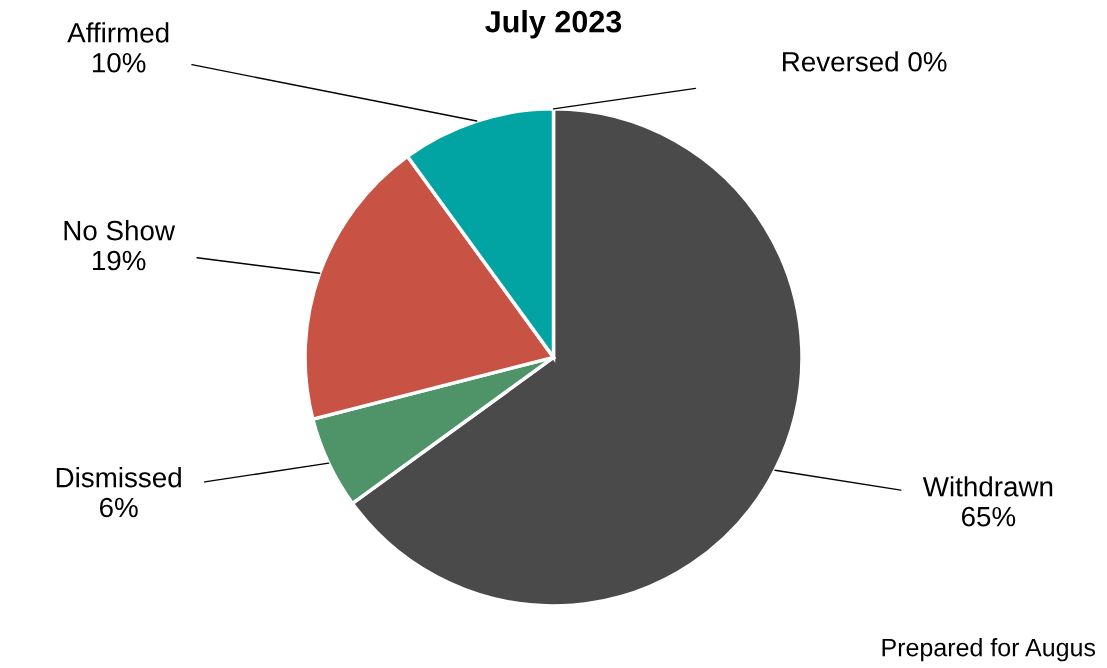  Describe the element at coordinates (118, 507) in the screenshot. I see `data-label: 6%` at that location.